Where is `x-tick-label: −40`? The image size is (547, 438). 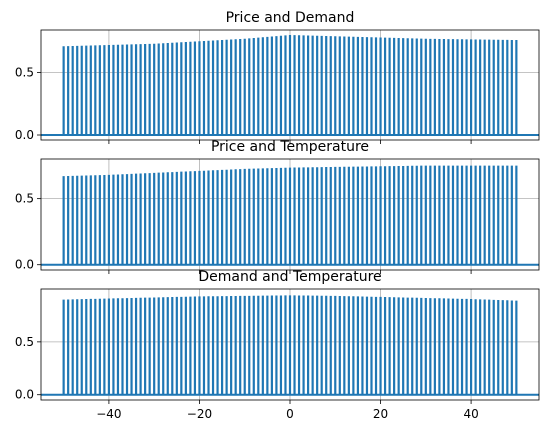
x-tick-label: −40 is located at coordinates (108, 414).